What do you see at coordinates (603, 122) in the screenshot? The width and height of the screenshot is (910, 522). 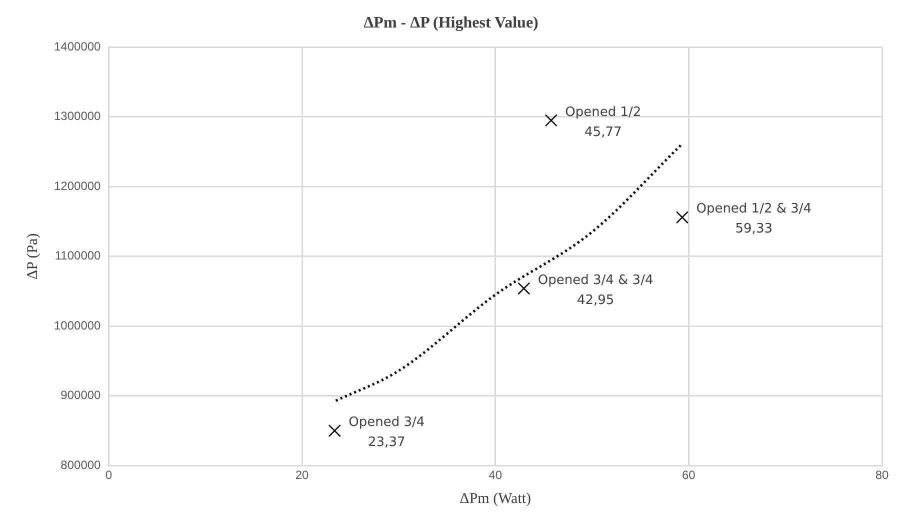 I see `annotation: Opened 1/2 45,77` at bounding box center [603, 122].